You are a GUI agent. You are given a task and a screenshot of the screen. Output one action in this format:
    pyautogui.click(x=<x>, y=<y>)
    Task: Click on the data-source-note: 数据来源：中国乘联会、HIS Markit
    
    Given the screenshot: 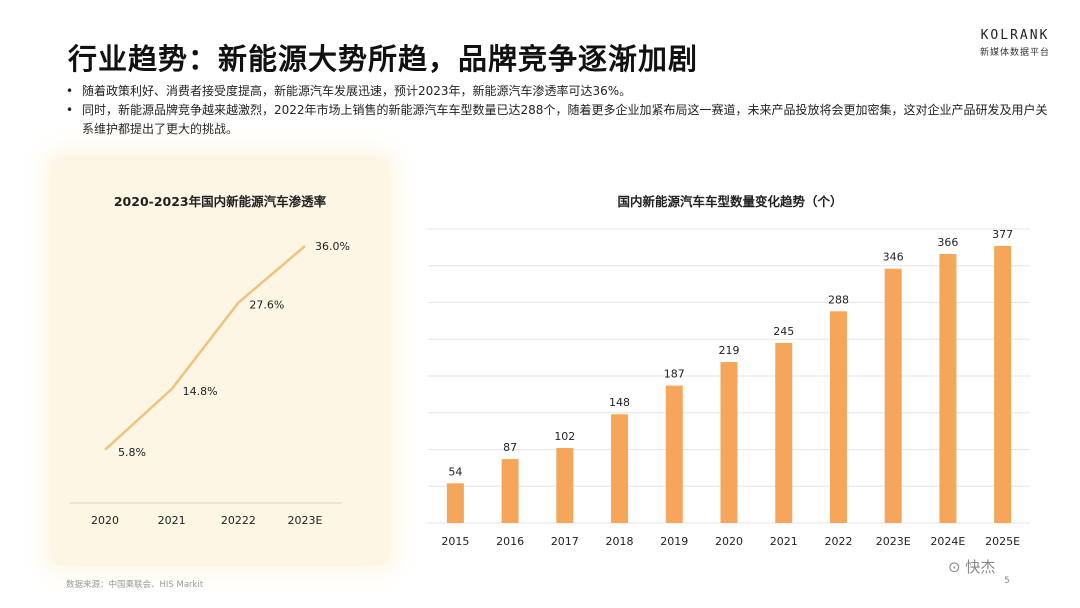 What is the action you would take?
    pyautogui.click(x=135, y=585)
    